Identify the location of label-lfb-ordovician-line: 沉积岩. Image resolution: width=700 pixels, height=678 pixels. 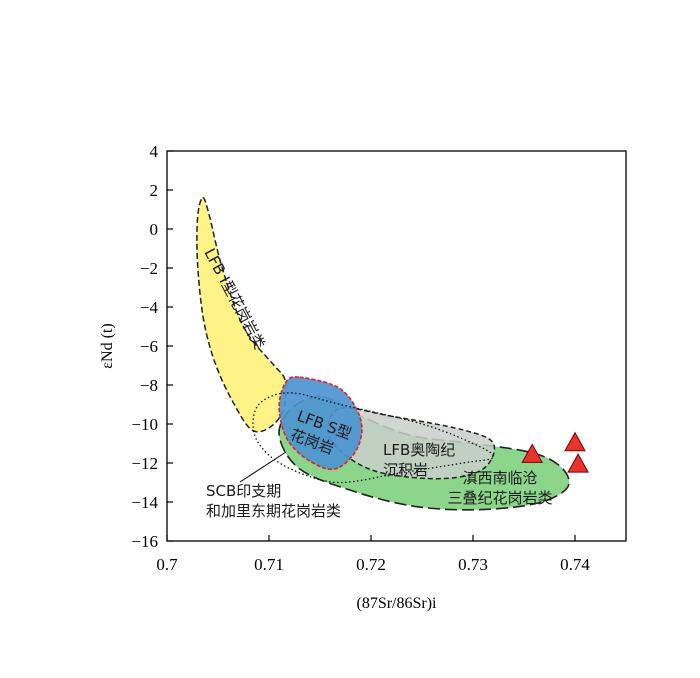
(405, 470).